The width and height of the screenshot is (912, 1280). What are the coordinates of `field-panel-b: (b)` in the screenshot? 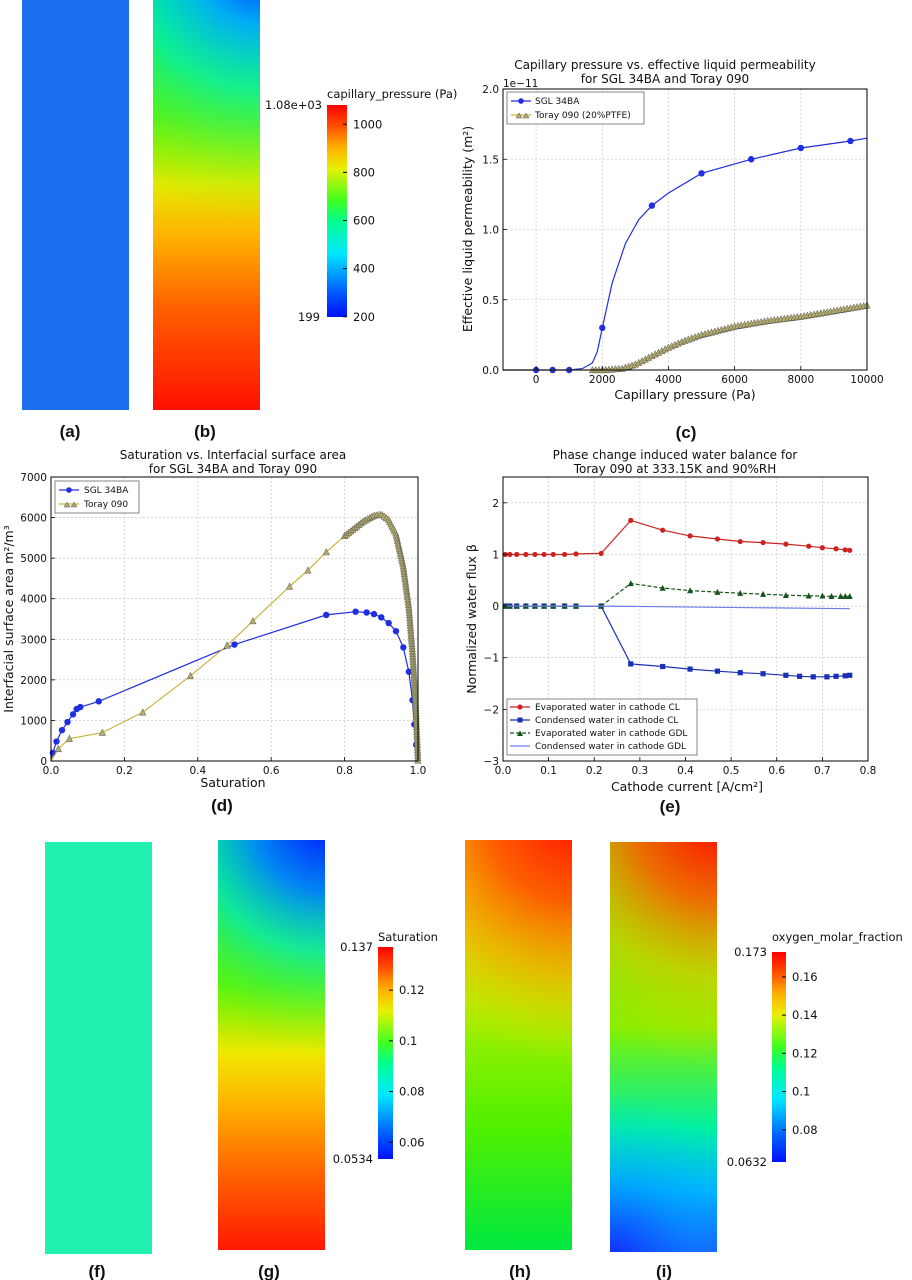 It's located at (206, 220).